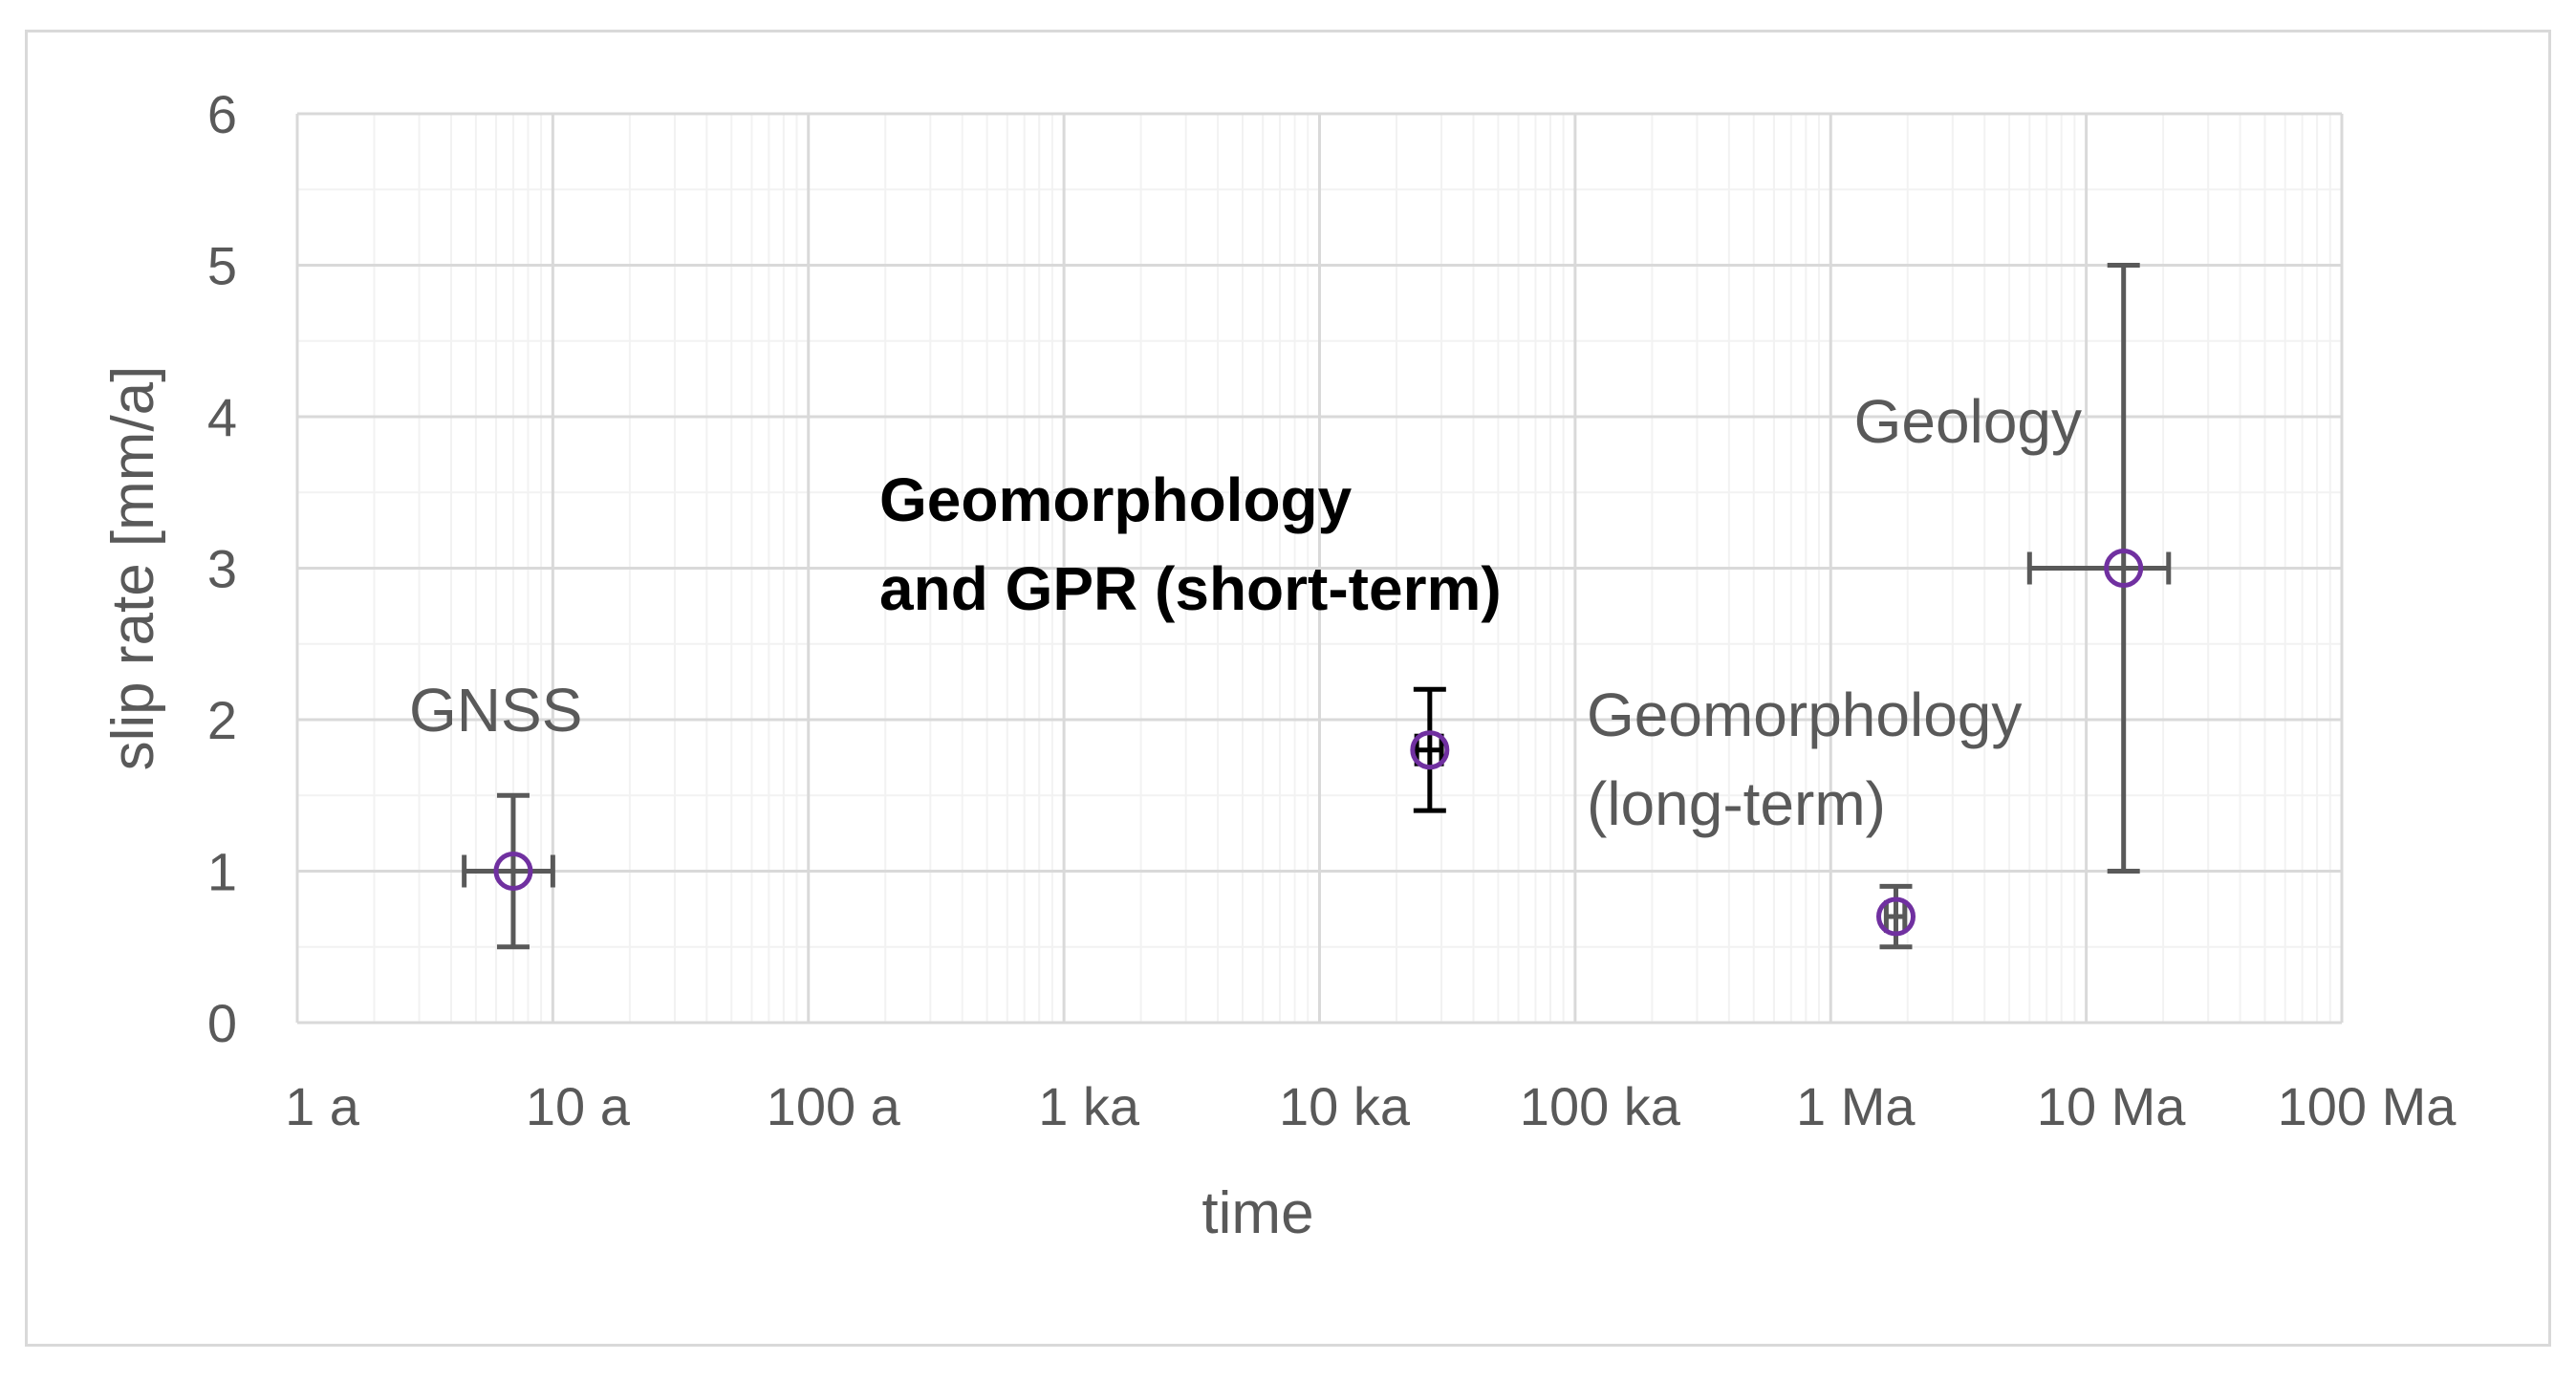 This screenshot has width=2576, height=1382. Describe the element at coordinates (1968, 422) in the screenshot. I see `annotation-label: Geology` at that location.